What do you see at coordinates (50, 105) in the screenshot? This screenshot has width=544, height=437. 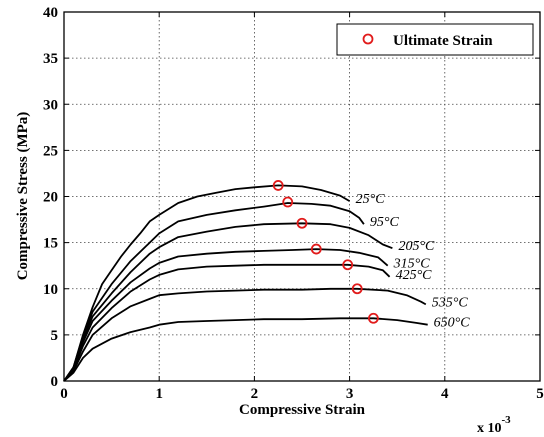 I see `y-tick-label: 30` at bounding box center [50, 105].